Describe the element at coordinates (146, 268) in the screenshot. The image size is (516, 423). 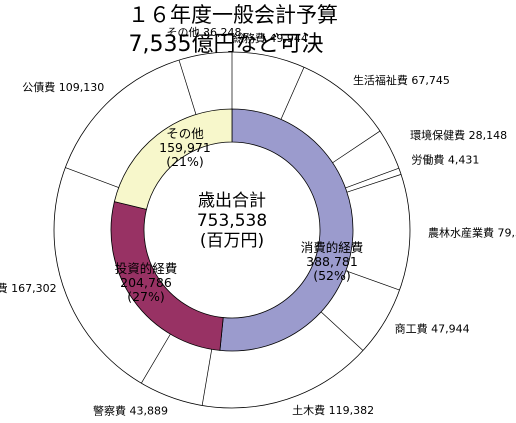
I see `inner-label-2-line-1: 投資的経費` at that location.